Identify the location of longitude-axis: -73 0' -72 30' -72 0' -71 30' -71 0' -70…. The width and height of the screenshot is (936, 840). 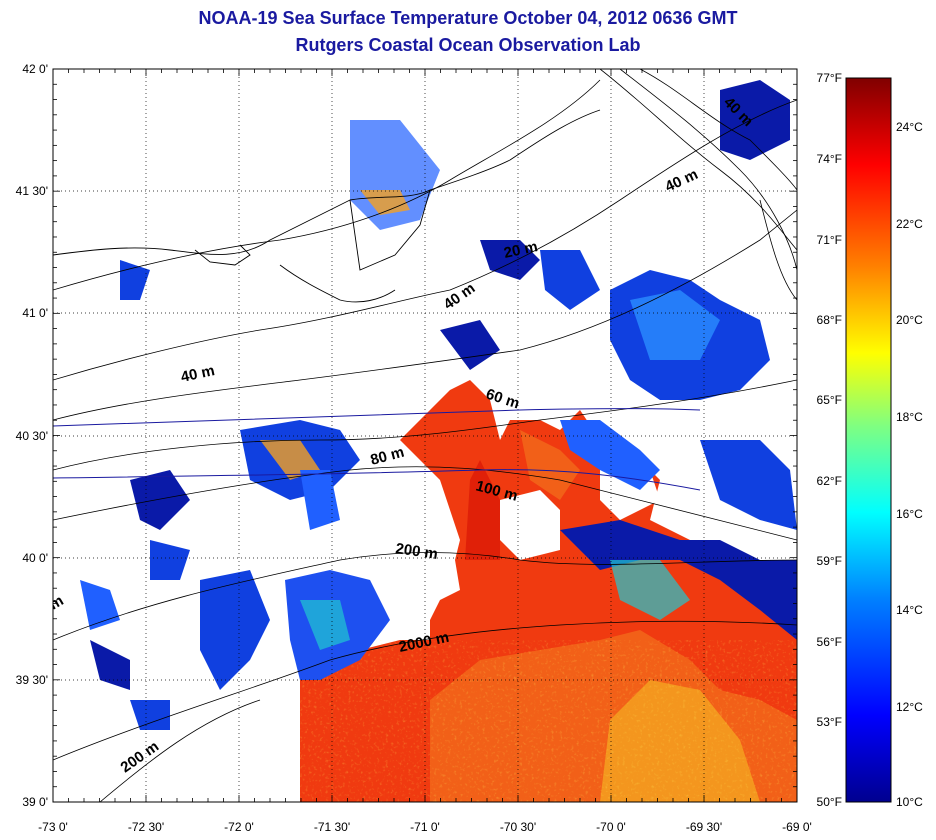
(425, 827).